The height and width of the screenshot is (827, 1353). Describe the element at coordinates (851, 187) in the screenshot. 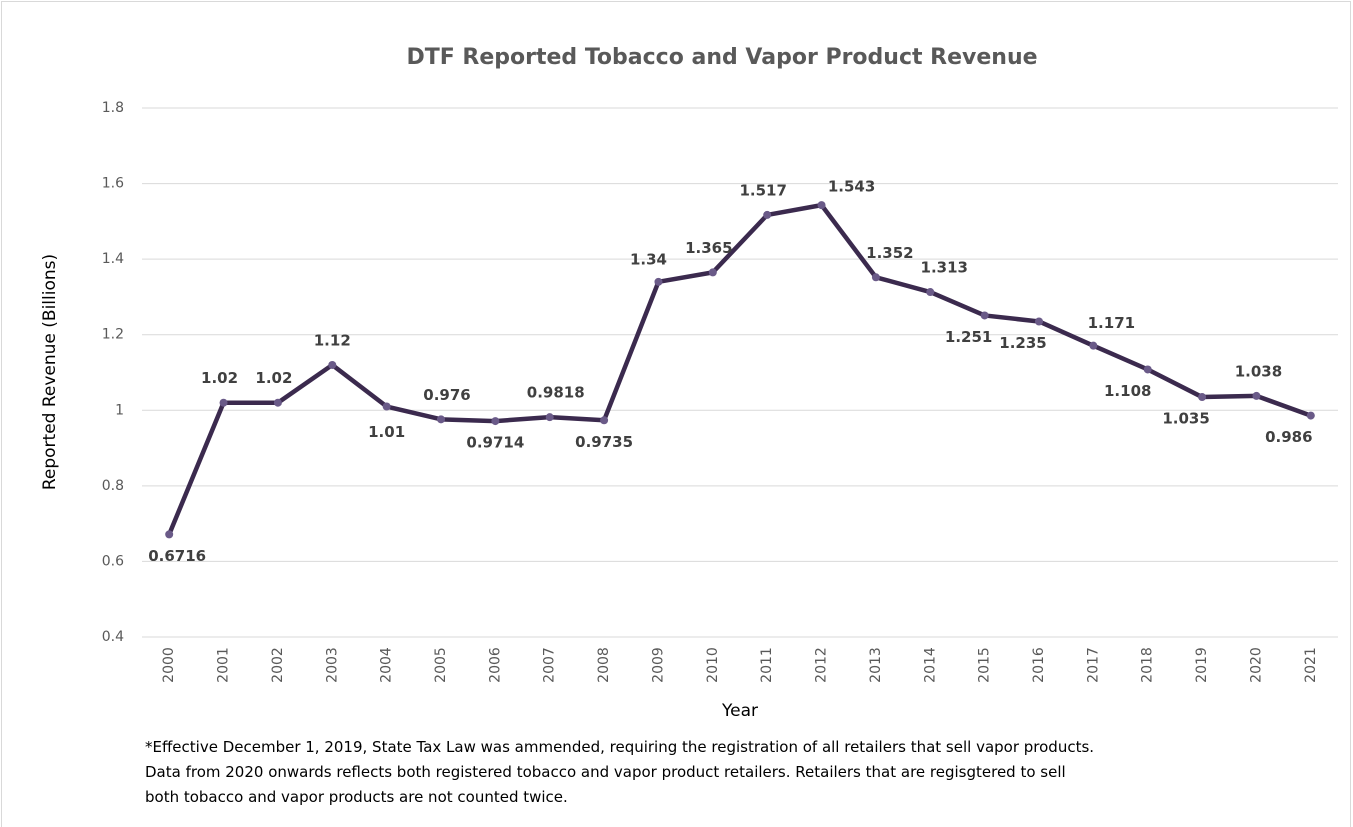

I see `data-label: 1.543` at that location.